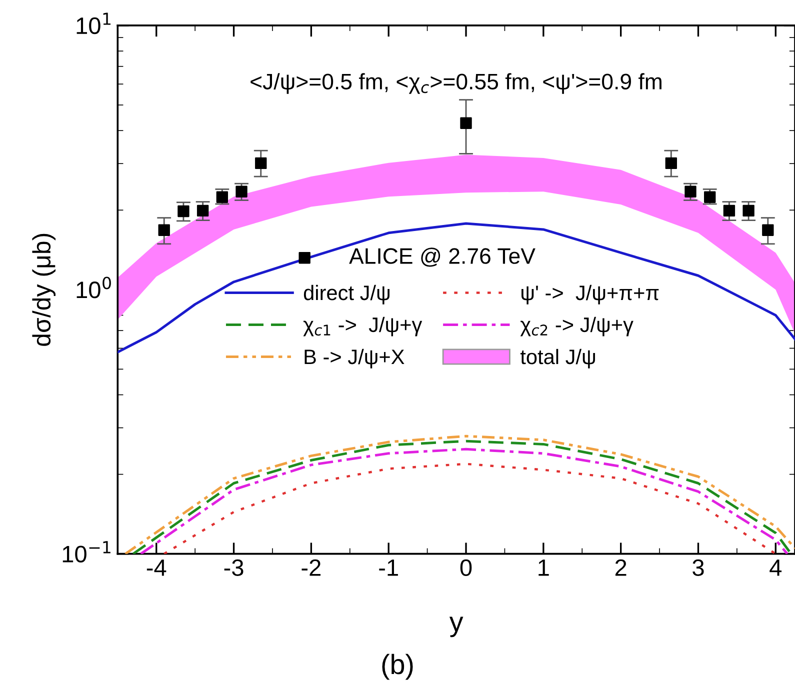  Describe the element at coordinates (93, 287) in the screenshot. I see `y-tick-label: 10$^{0}$` at that location.